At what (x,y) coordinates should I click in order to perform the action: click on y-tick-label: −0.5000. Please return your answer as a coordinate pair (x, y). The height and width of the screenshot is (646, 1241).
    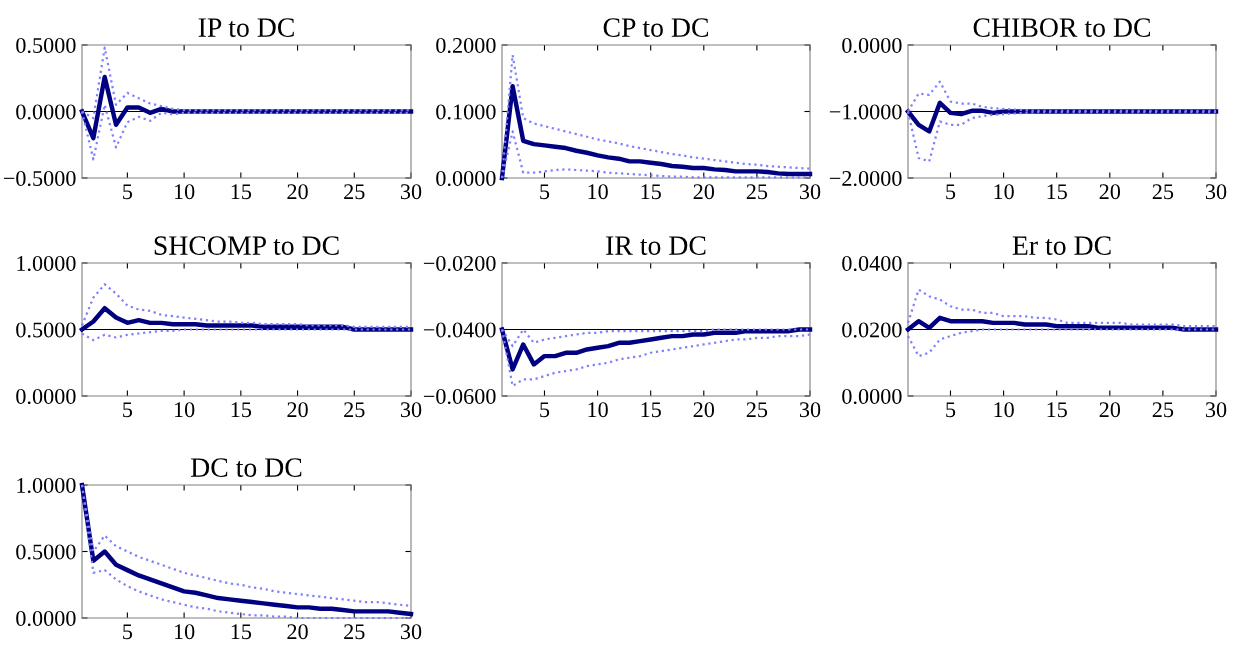
    Looking at the image, I should click on (39, 178).